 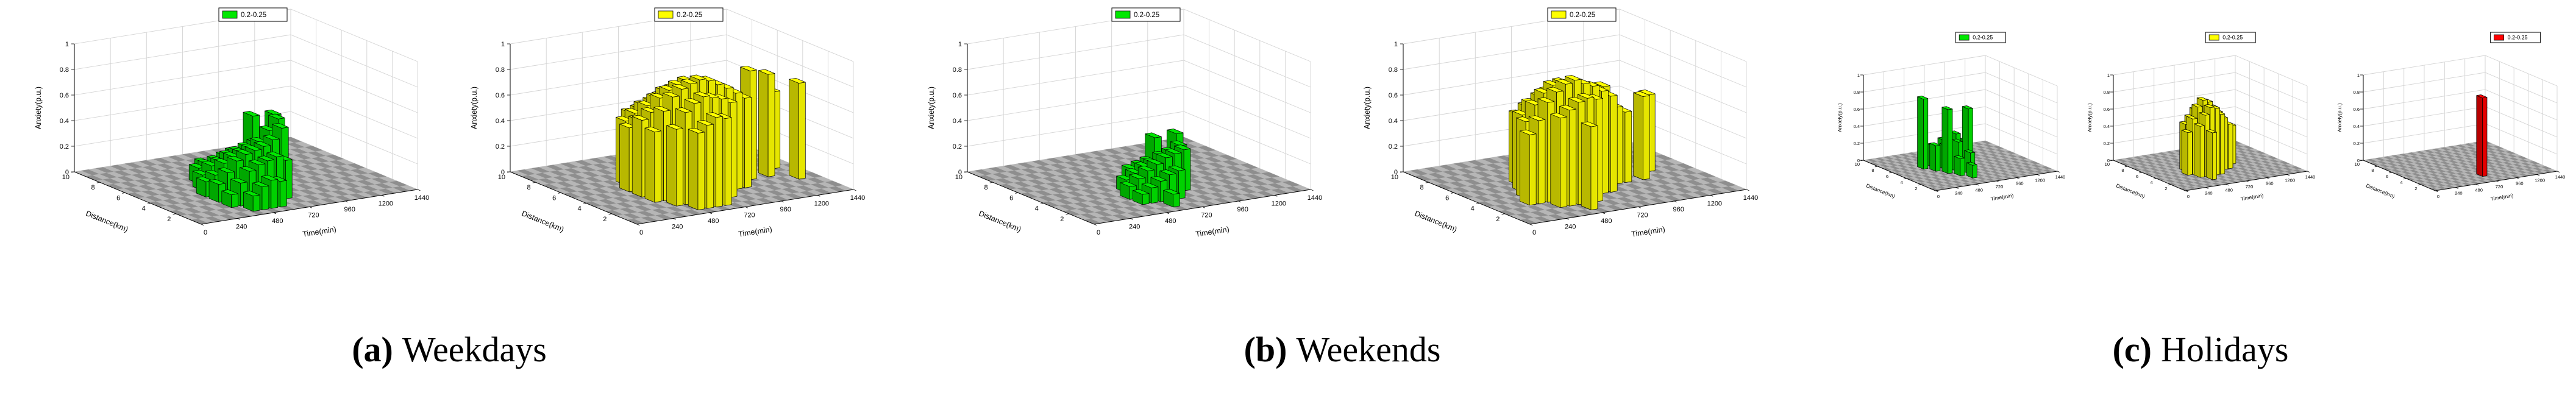 What do you see at coordinates (1062, 219) in the screenshot?
I see `y-tick-label: 2` at bounding box center [1062, 219].